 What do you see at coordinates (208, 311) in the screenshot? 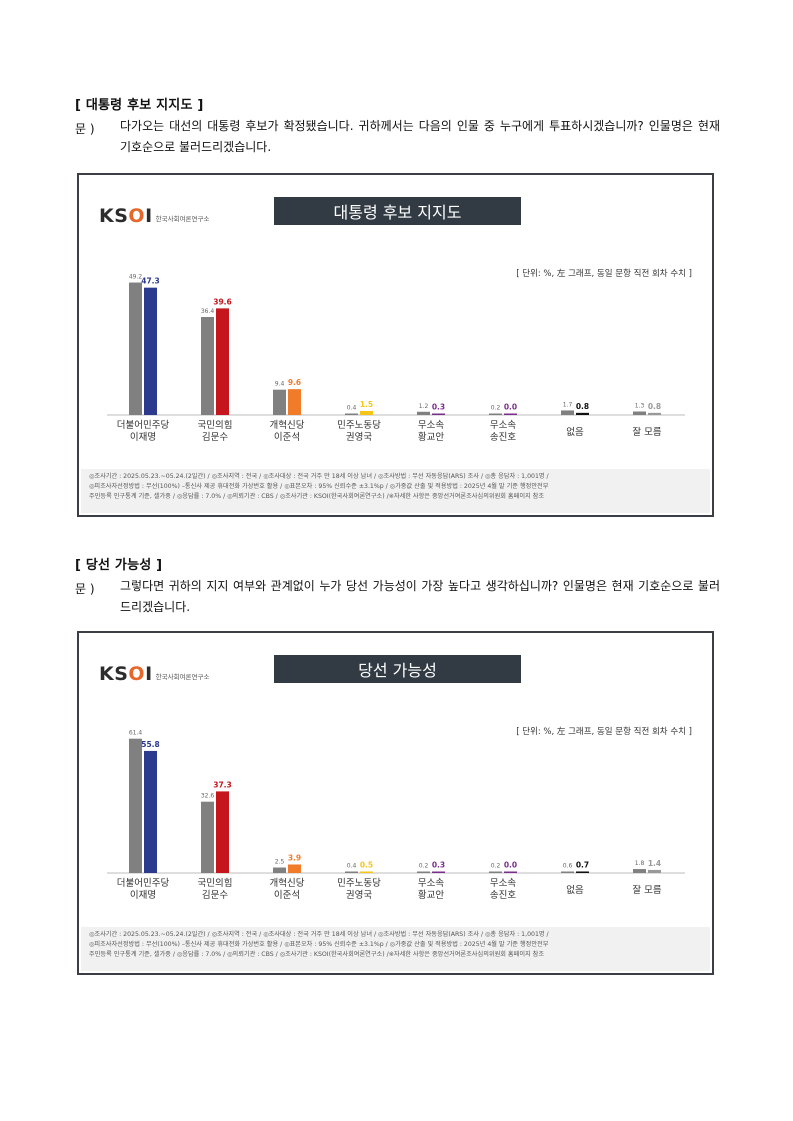
I see `data-label: 36.4` at bounding box center [208, 311].